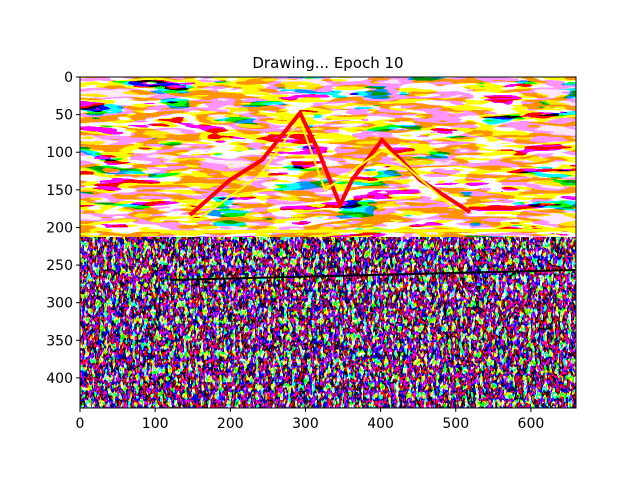  I want to click on horizon, so click(367, 231).